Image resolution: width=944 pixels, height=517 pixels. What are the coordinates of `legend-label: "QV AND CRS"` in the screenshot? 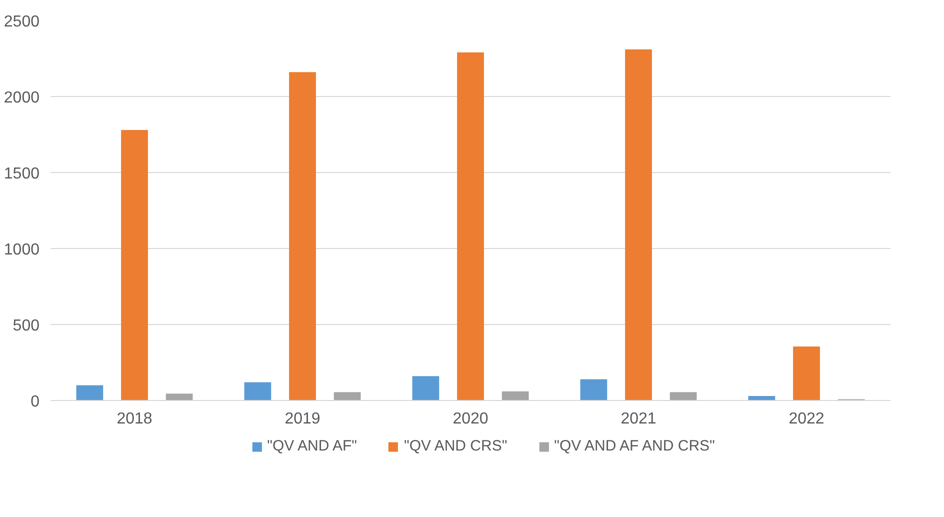 It's located at (456, 446).